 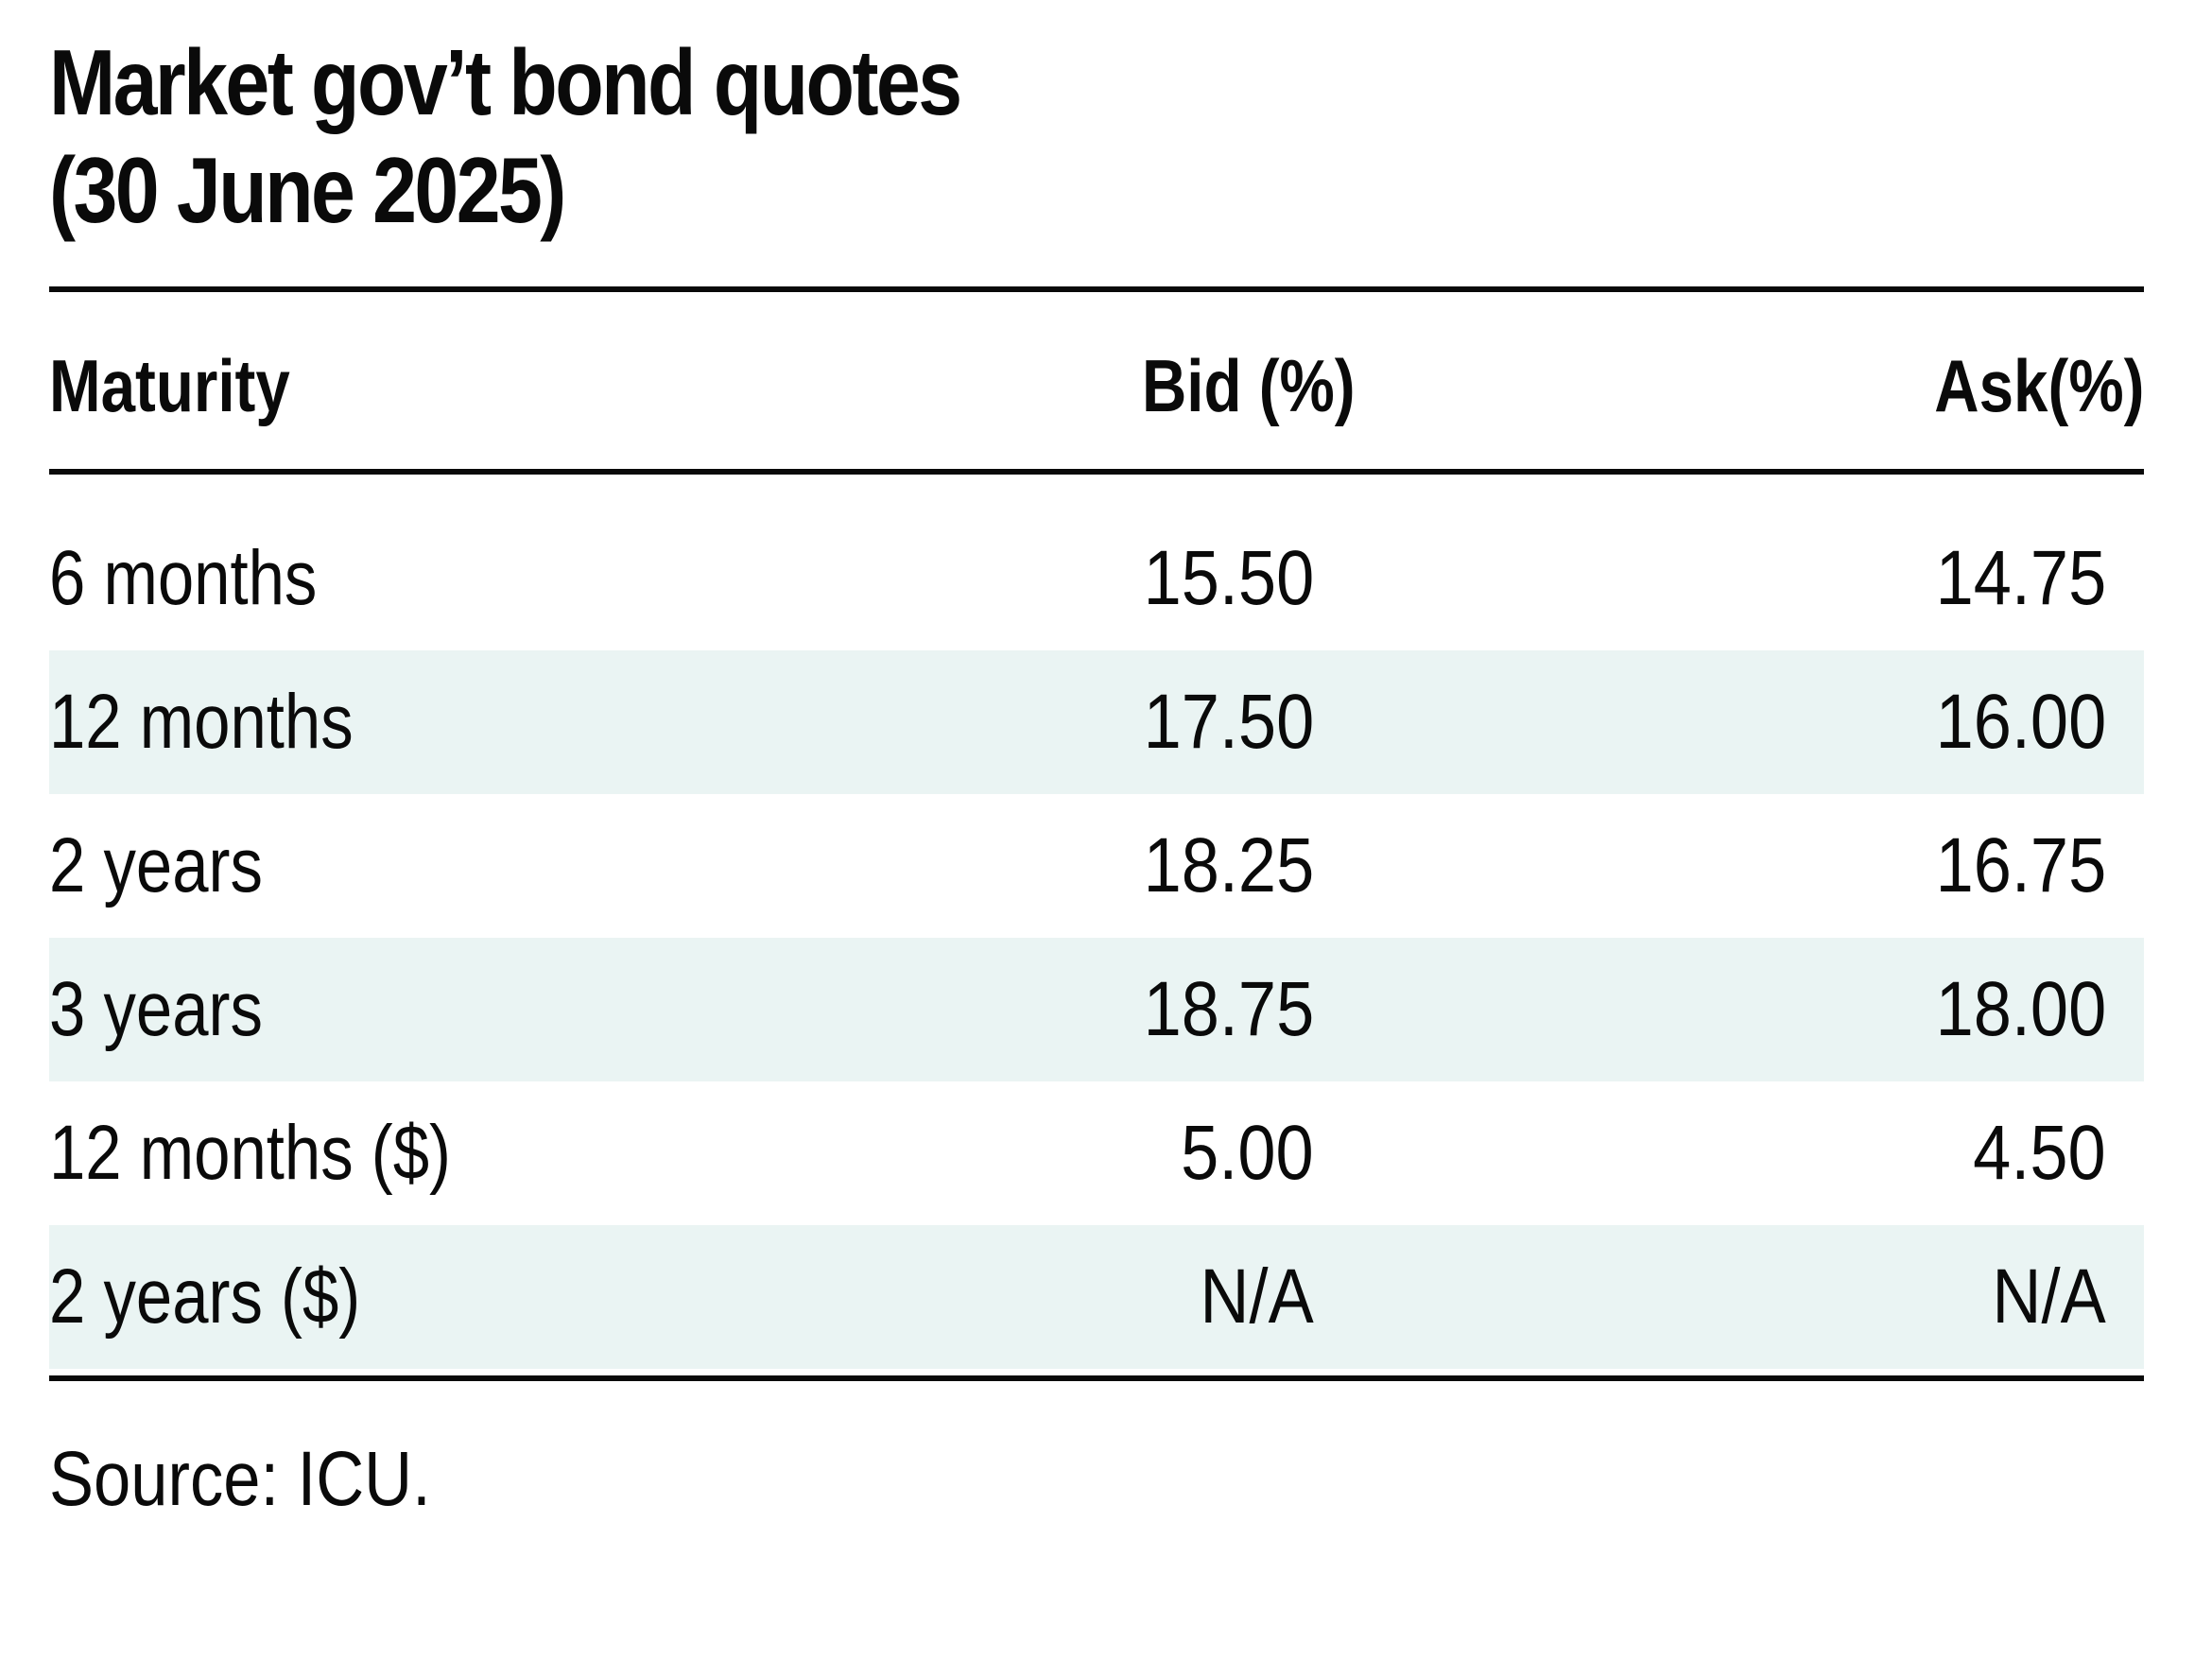 What do you see at coordinates (307, 190) in the screenshot?
I see `title-line-2: (30 June 2025)` at bounding box center [307, 190].